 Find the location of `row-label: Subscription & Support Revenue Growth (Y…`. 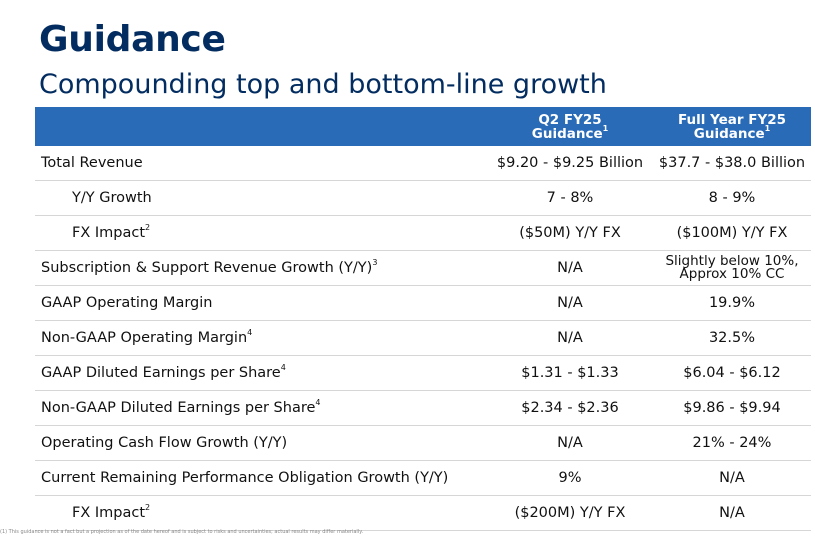

row-label: Subscription & Support Revenue Growth (Y… is located at coordinates (261, 268).